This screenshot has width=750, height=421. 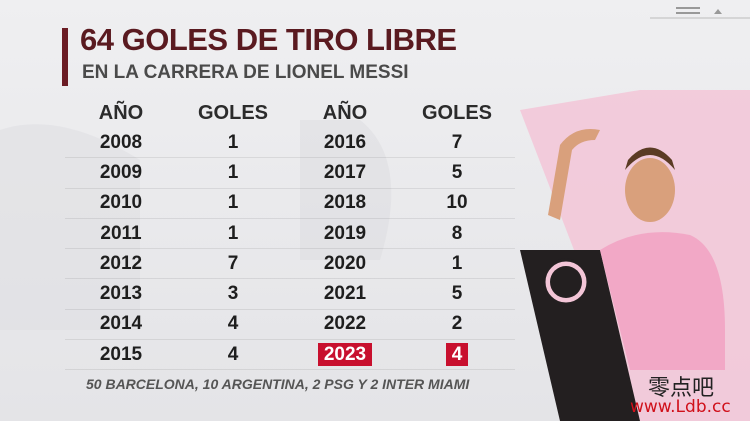 I want to click on watermark-name: 零点吧, so click(x=681, y=388).